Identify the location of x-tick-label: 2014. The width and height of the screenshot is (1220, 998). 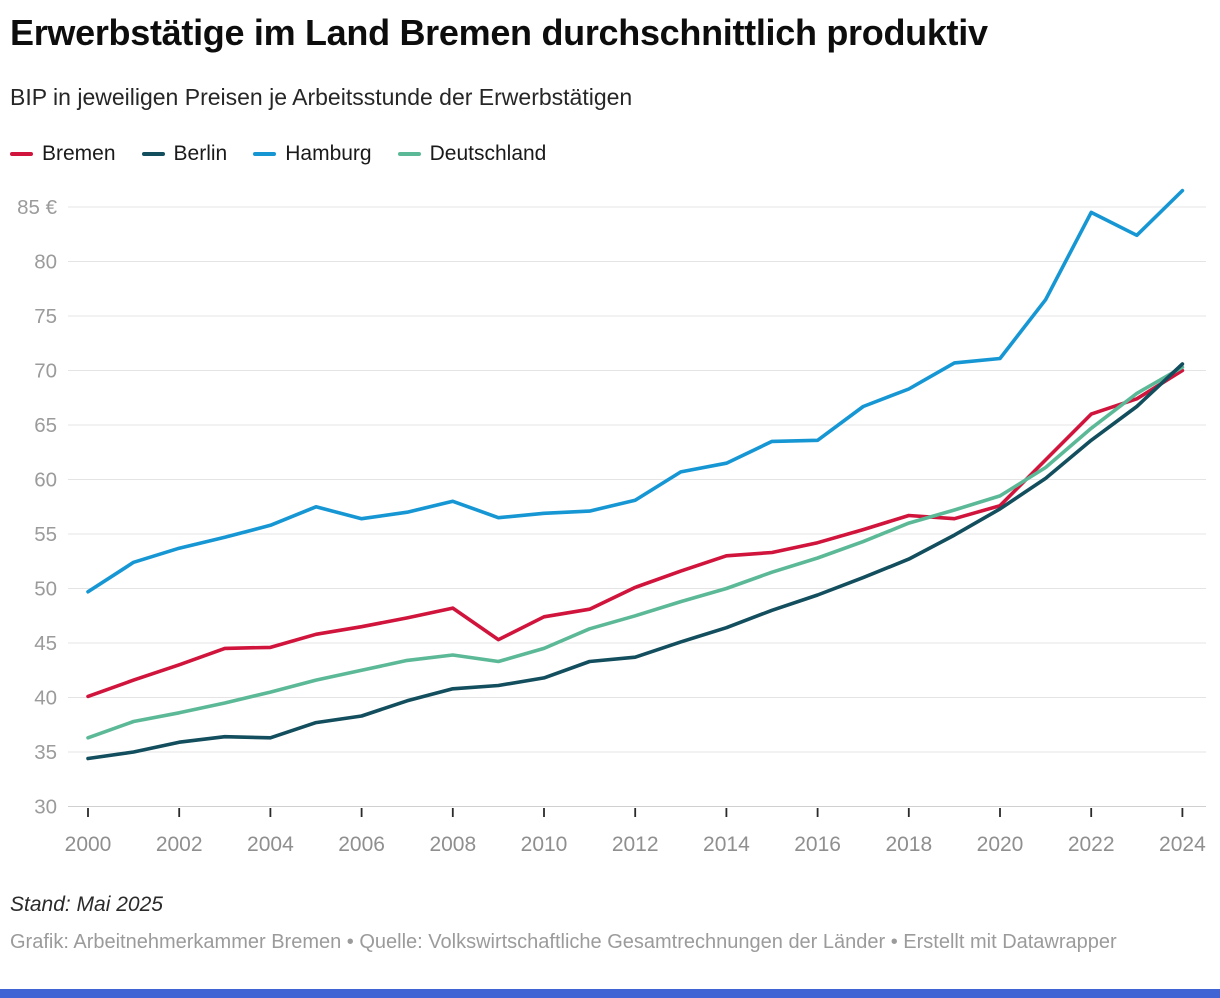
(726, 844).